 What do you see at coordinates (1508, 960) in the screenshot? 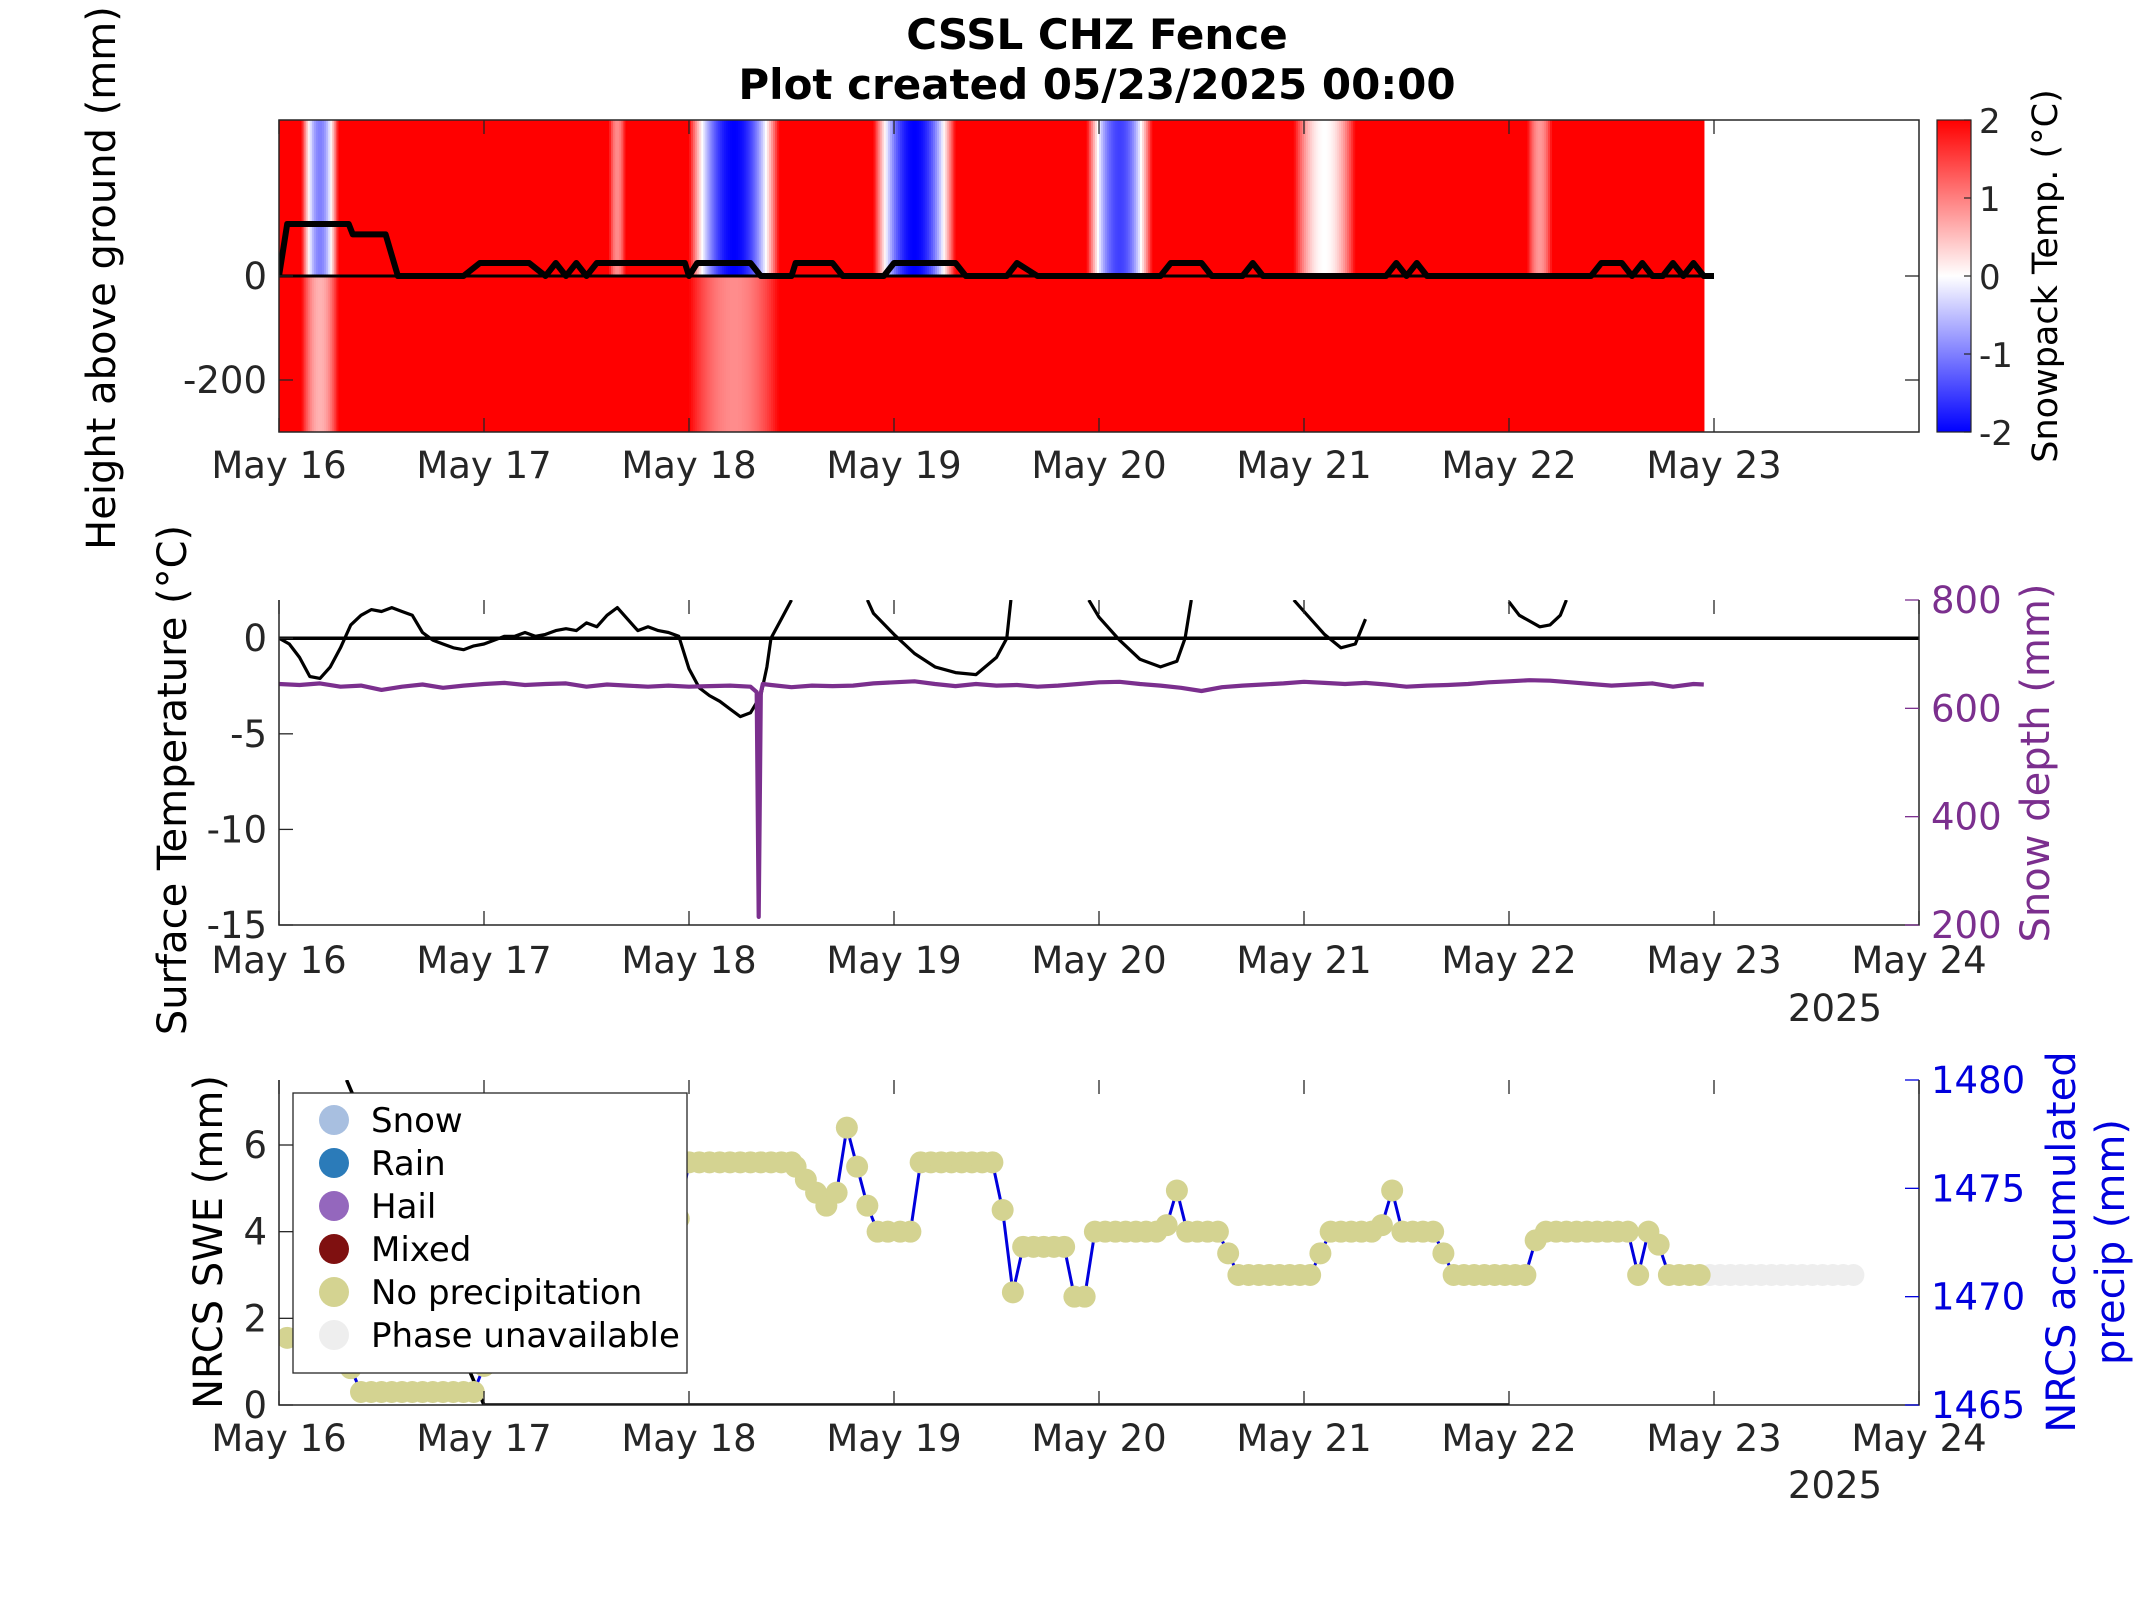
I see `x-tick-label: May 22` at bounding box center [1508, 960].